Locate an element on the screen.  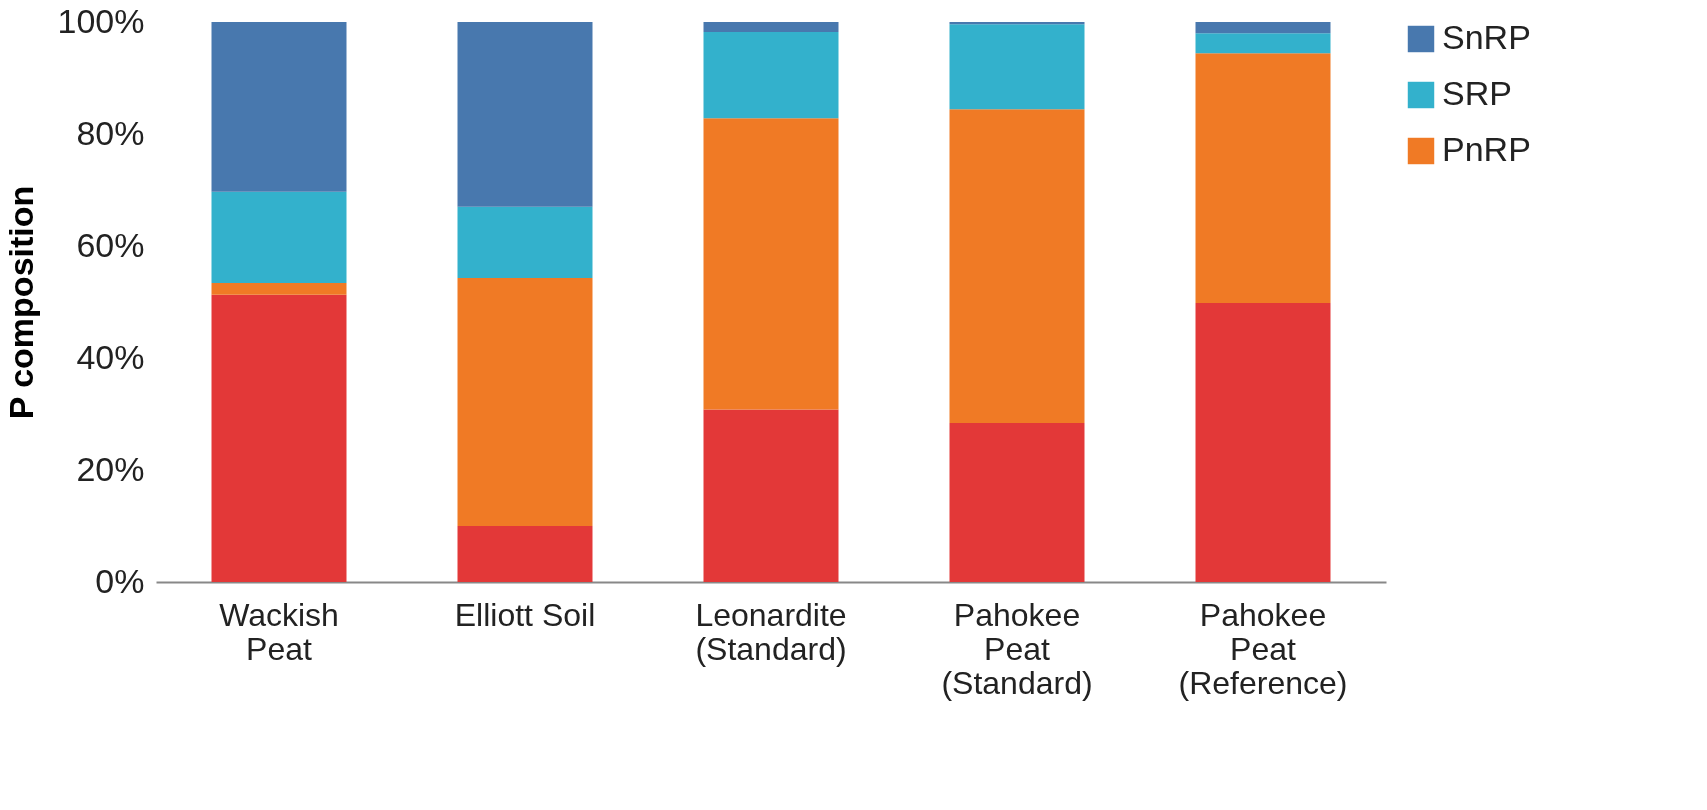
y-axis-title: P composition is located at coordinates (20, 302).